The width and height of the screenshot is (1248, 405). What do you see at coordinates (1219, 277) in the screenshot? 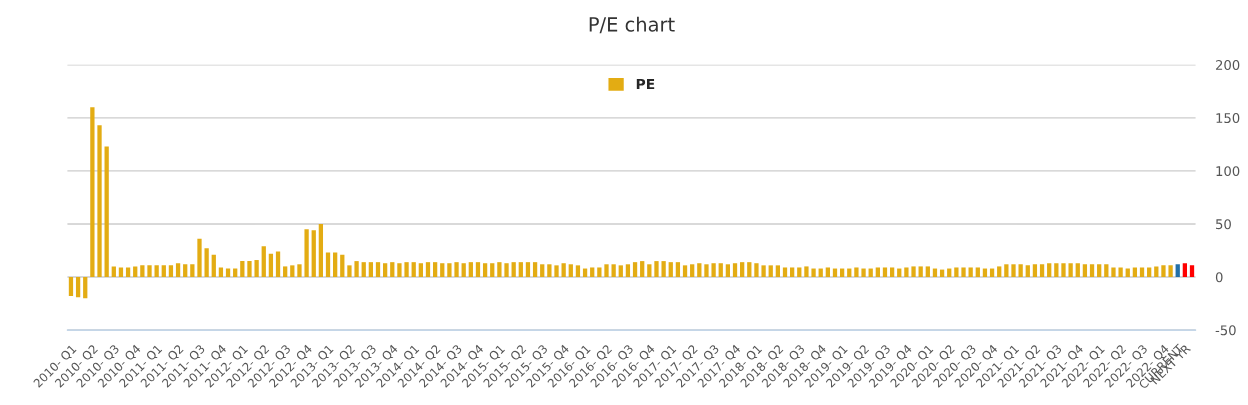
I see `y-tick-label: 0` at bounding box center [1219, 277].